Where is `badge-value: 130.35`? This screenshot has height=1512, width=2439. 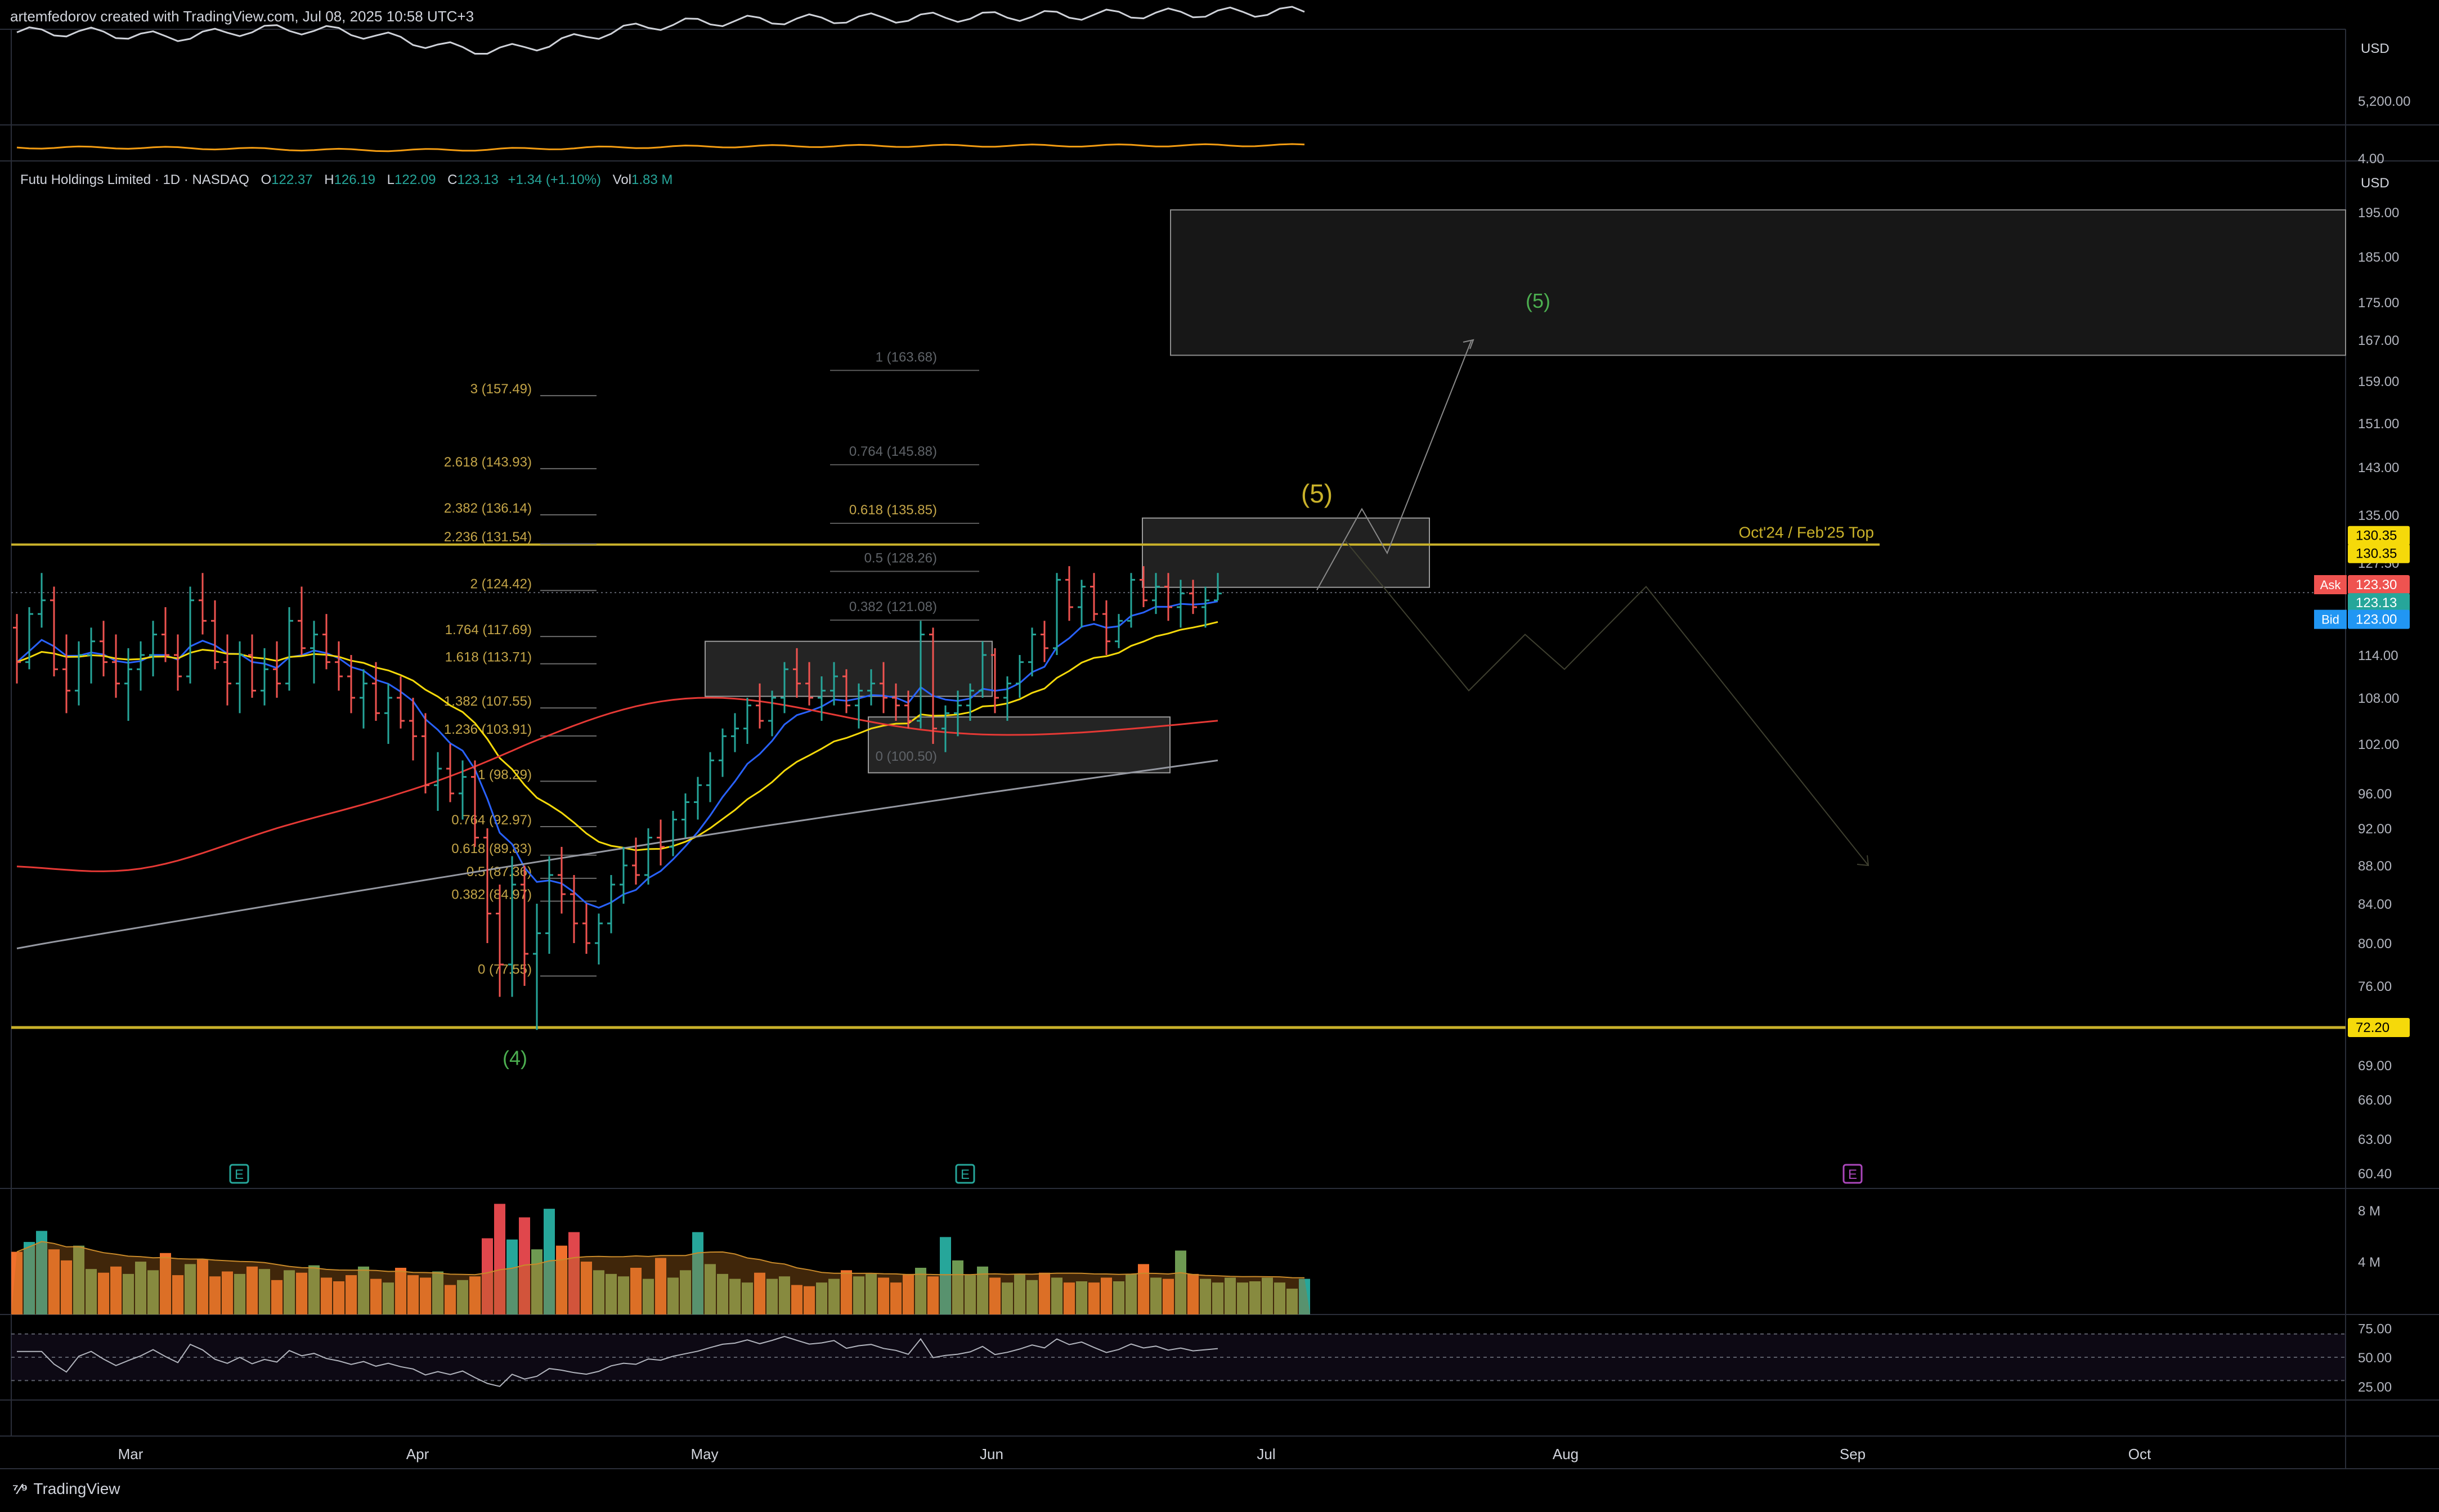 badge-value: 130.35 is located at coordinates (2376, 554).